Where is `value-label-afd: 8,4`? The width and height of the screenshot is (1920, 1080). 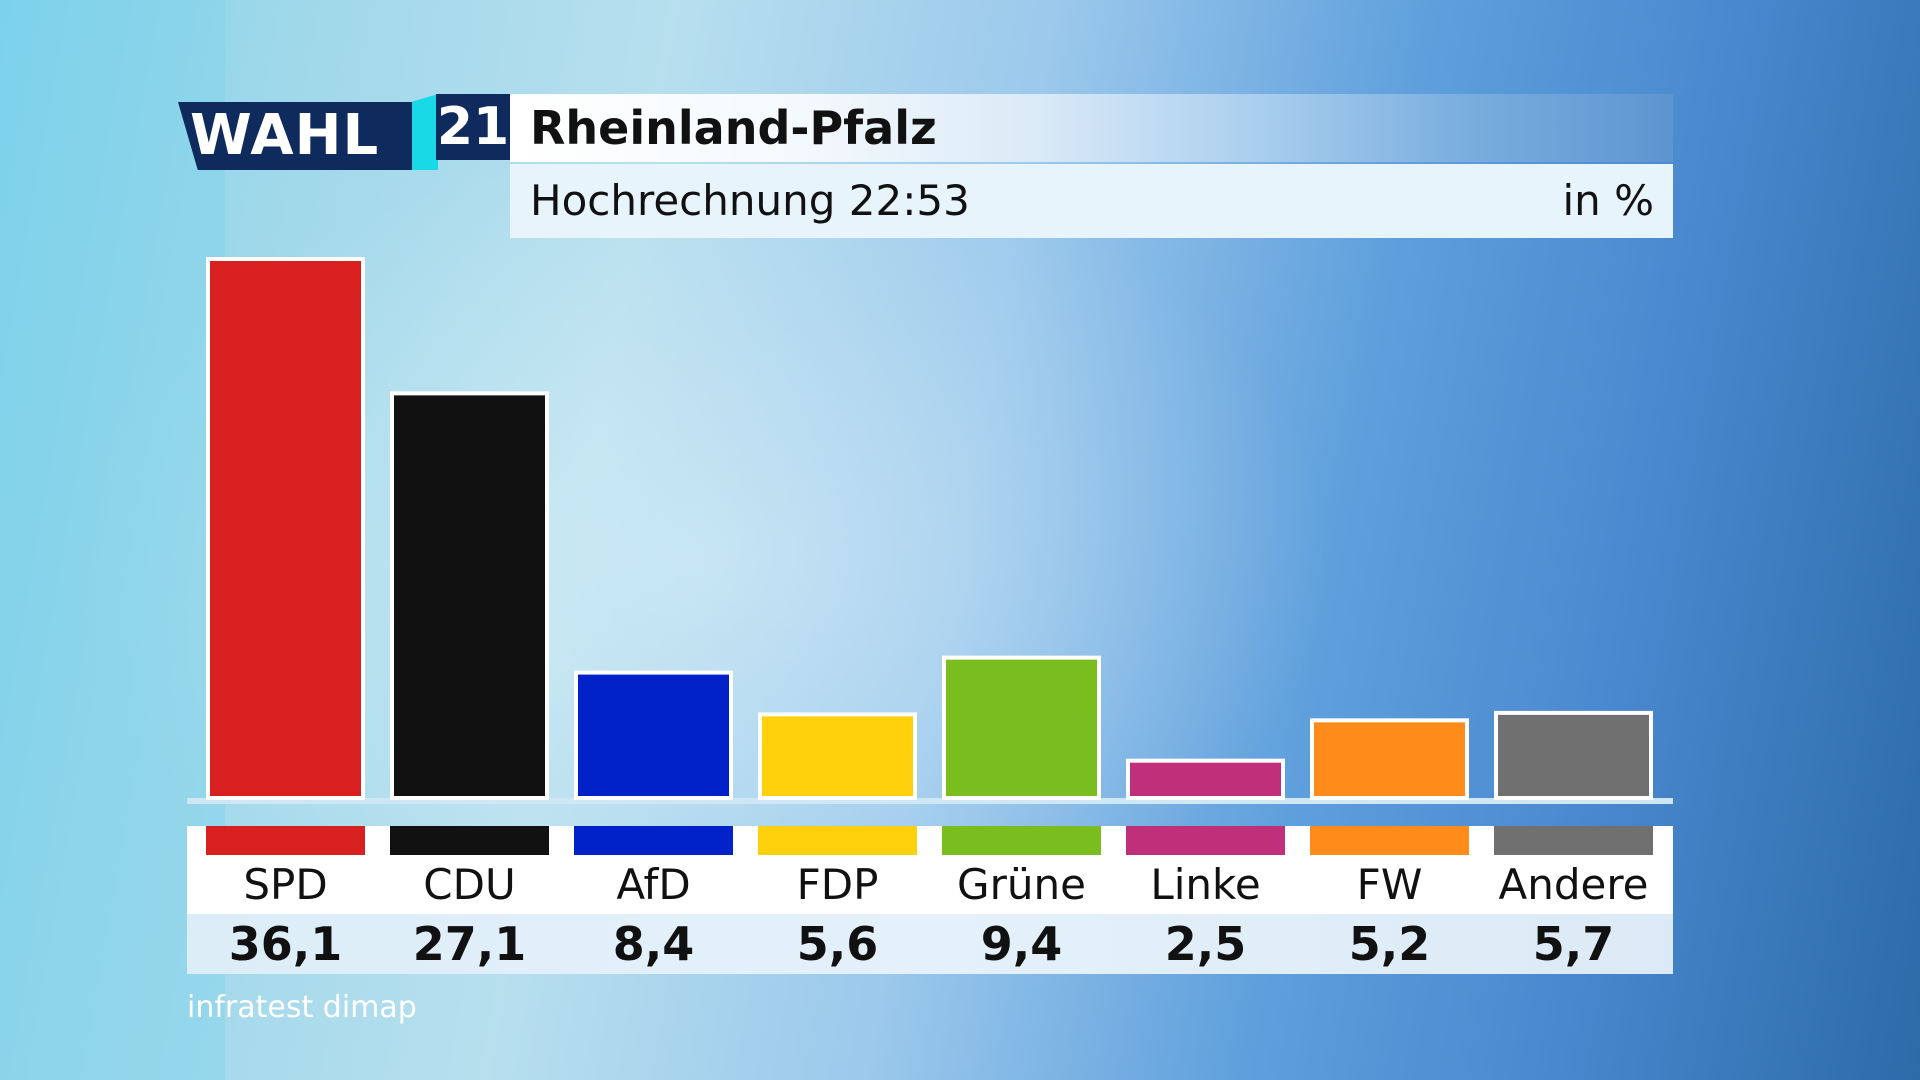
value-label-afd: 8,4 is located at coordinates (653, 944).